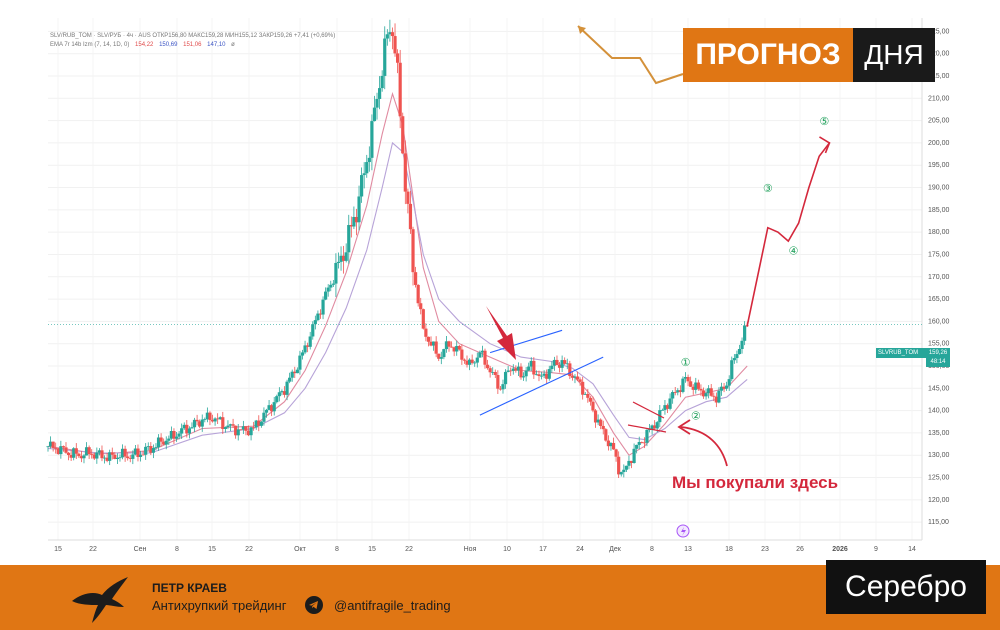 The height and width of the screenshot is (630, 1000). I want to click on buy-annotation-text: Мы покупали здесь, so click(755, 482).